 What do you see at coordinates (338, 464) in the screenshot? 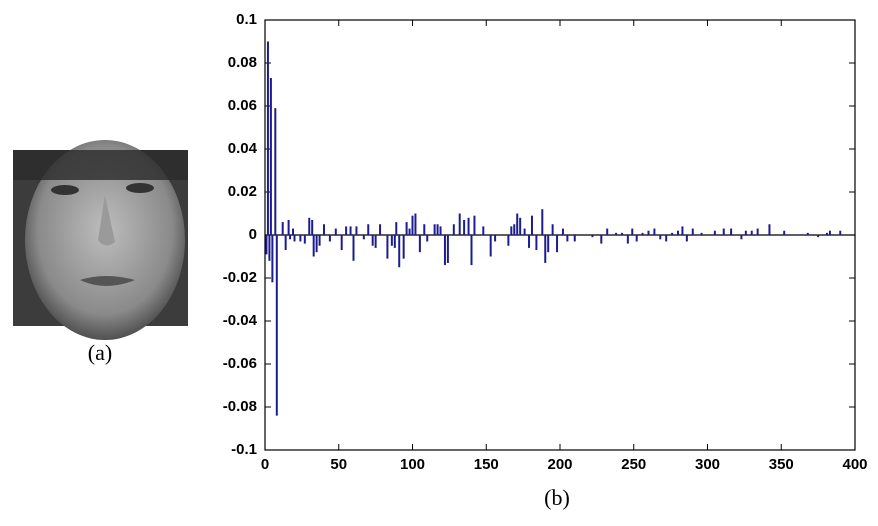
I see `x-tick-label: 50` at bounding box center [338, 464].